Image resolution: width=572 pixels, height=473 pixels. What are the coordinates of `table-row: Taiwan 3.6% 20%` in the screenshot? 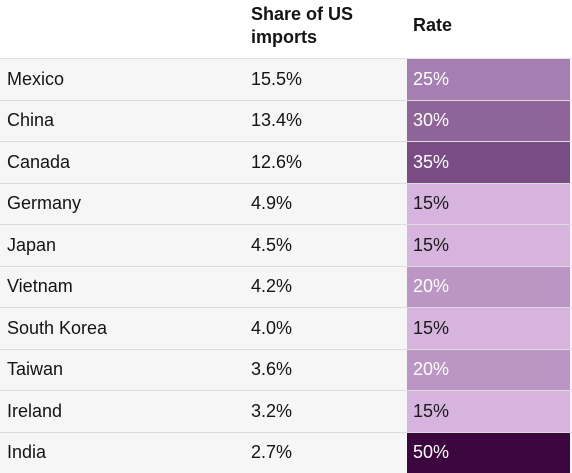 It's located at (286, 370).